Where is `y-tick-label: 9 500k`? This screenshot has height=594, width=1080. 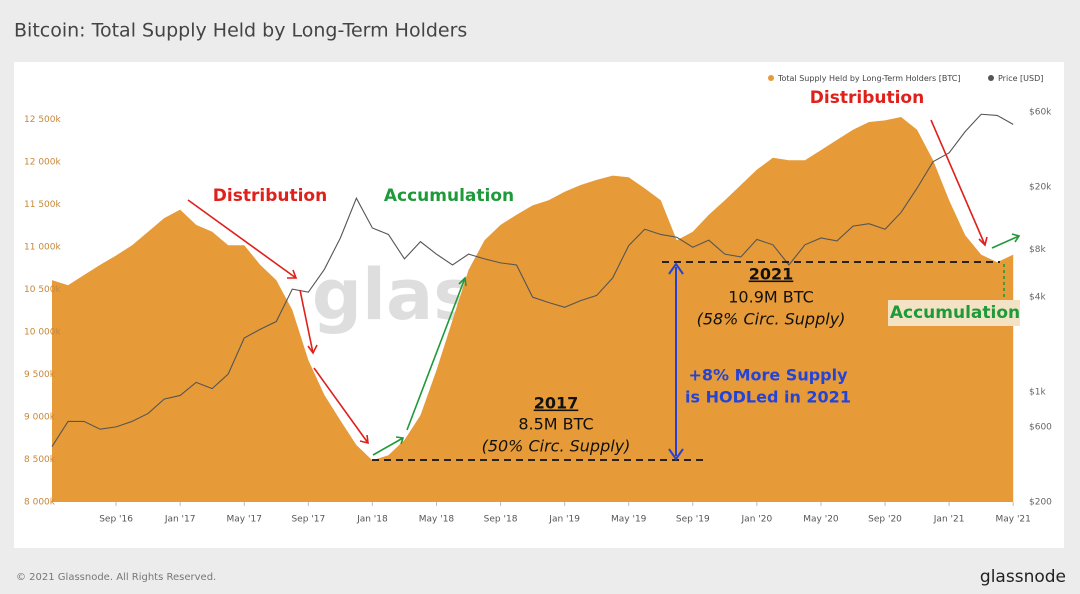
y-tick-label: 9 500k is located at coordinates (40, 375).